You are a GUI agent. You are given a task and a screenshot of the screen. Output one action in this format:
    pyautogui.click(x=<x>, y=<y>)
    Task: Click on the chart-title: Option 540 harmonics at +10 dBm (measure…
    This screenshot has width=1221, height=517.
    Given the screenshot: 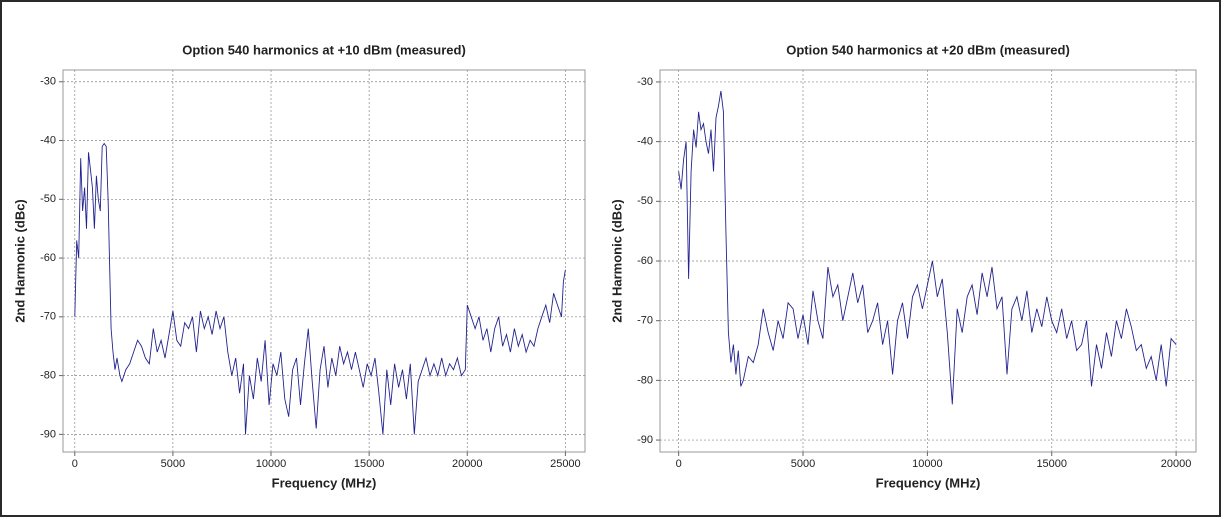 What is the action you would take?
    pyautogui.click(x=324, y=49)
    